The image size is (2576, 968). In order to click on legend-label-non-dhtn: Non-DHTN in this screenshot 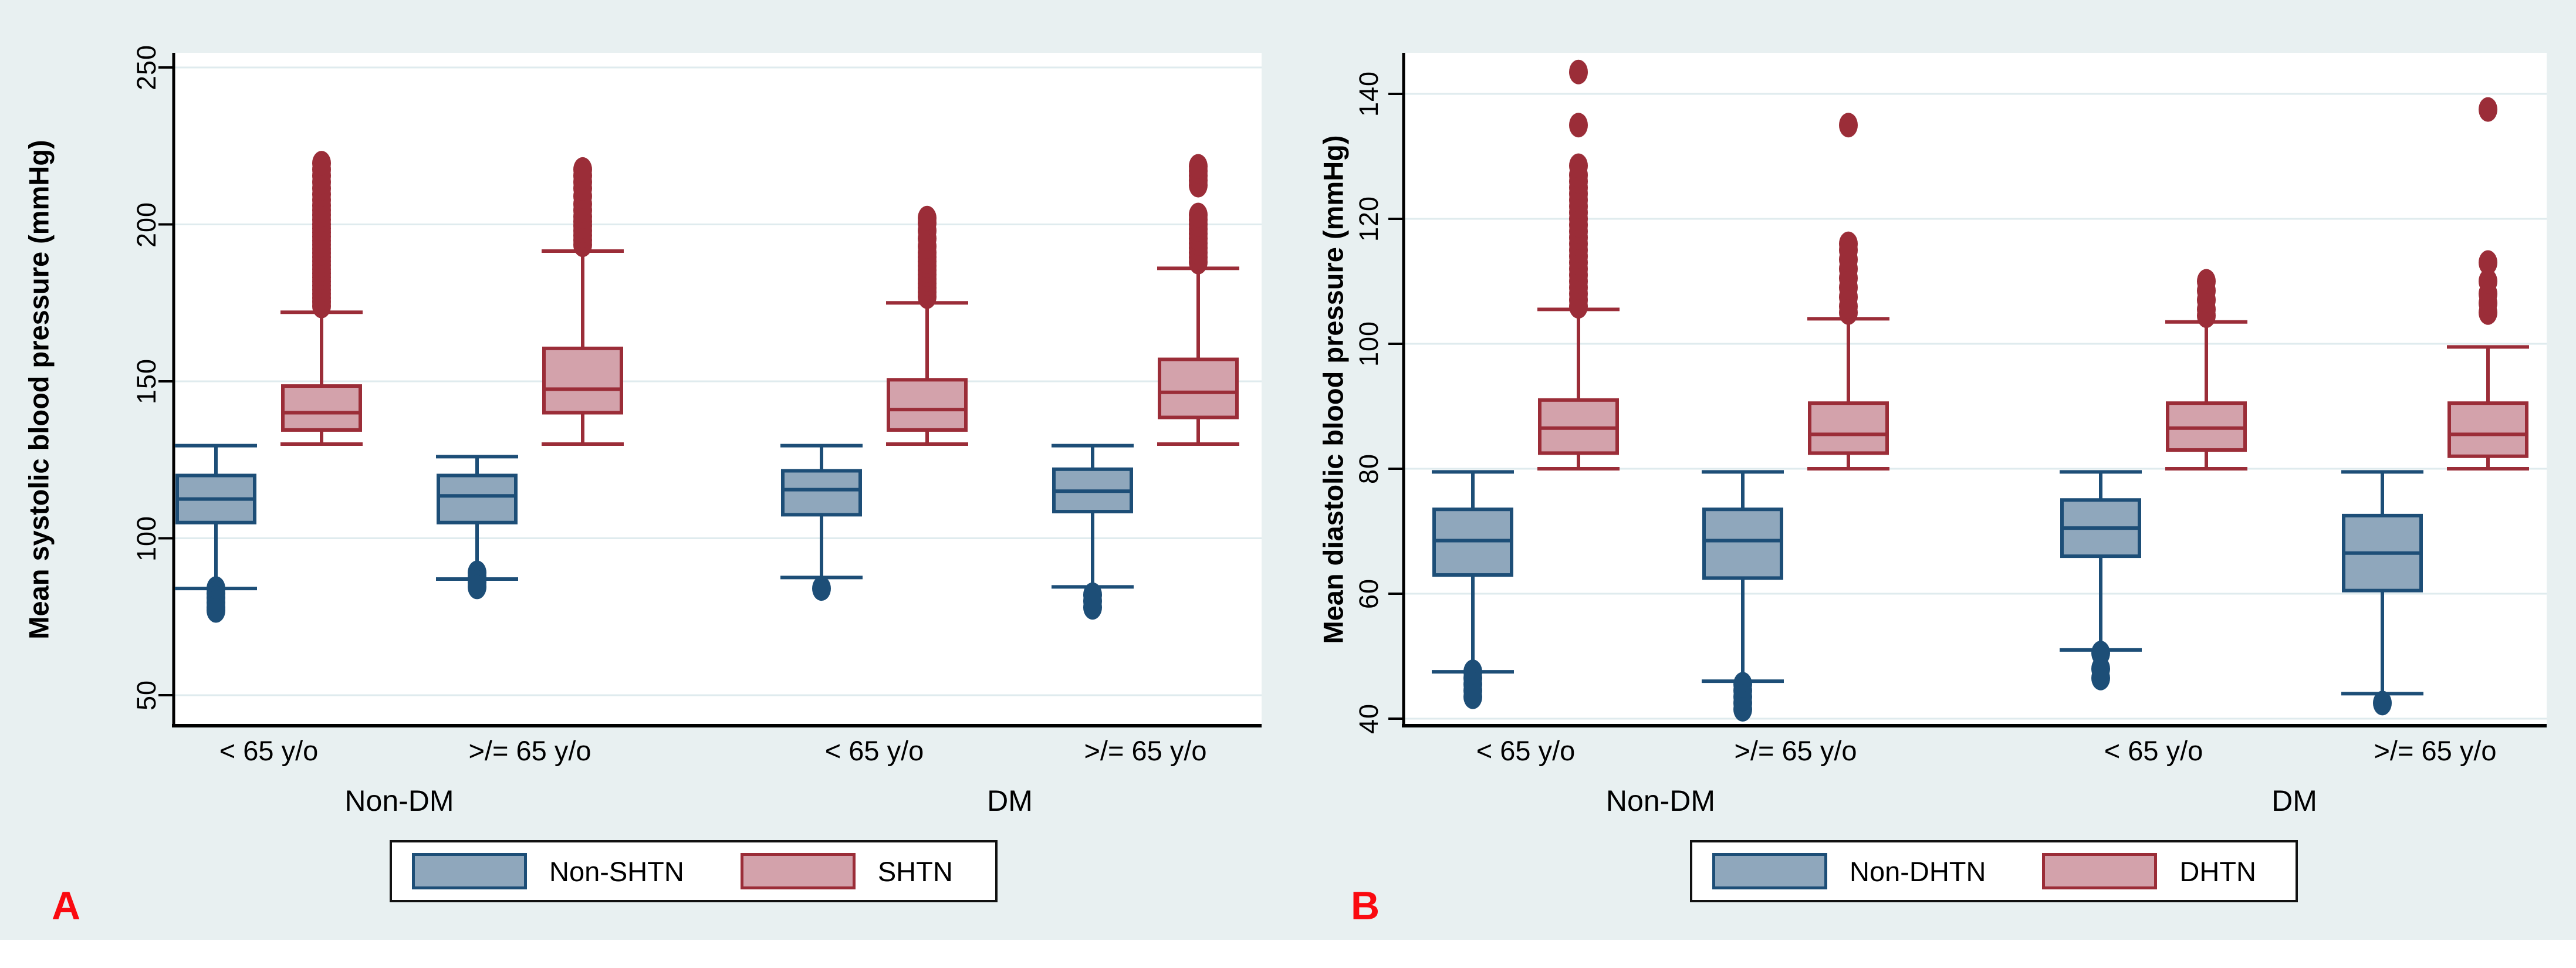, I will do `click(1918, 871)`.